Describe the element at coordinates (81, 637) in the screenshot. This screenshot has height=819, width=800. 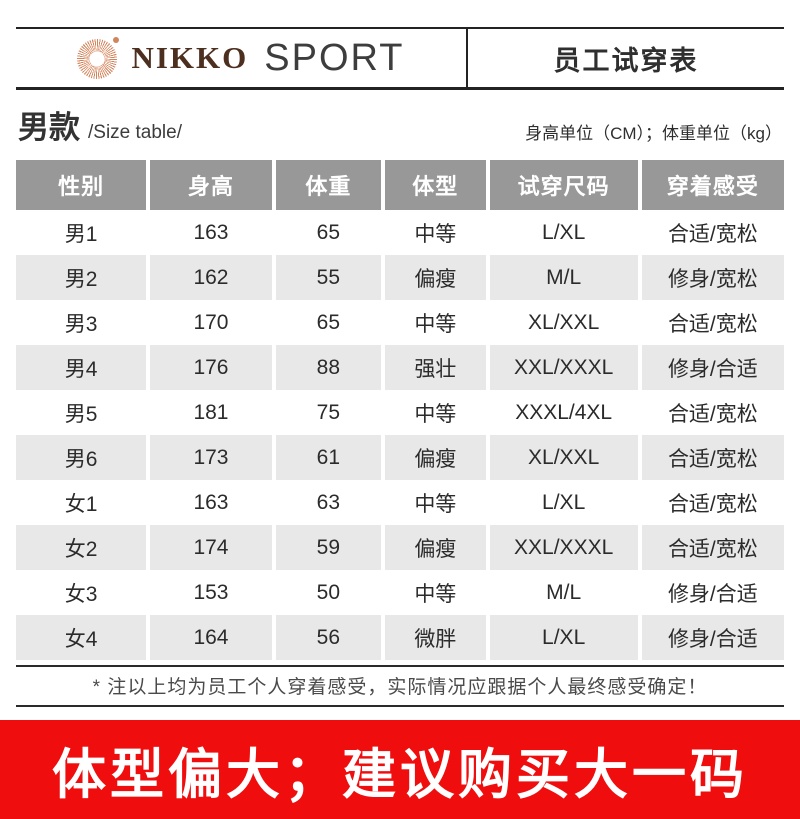
I see `table-cell: 女4` at that location.